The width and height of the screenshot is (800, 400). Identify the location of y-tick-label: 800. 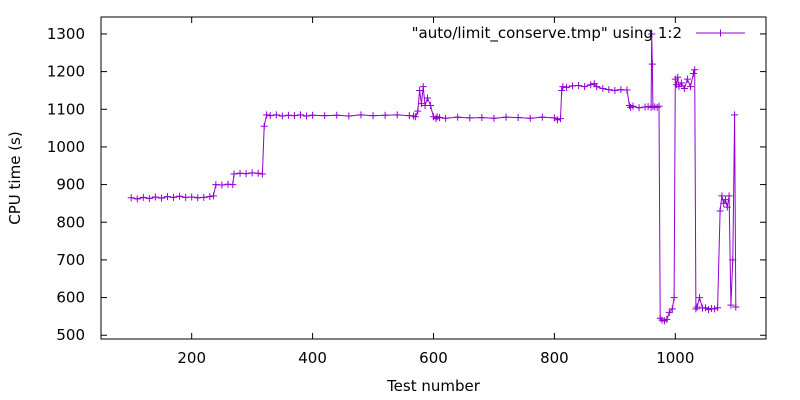
(70, 222).